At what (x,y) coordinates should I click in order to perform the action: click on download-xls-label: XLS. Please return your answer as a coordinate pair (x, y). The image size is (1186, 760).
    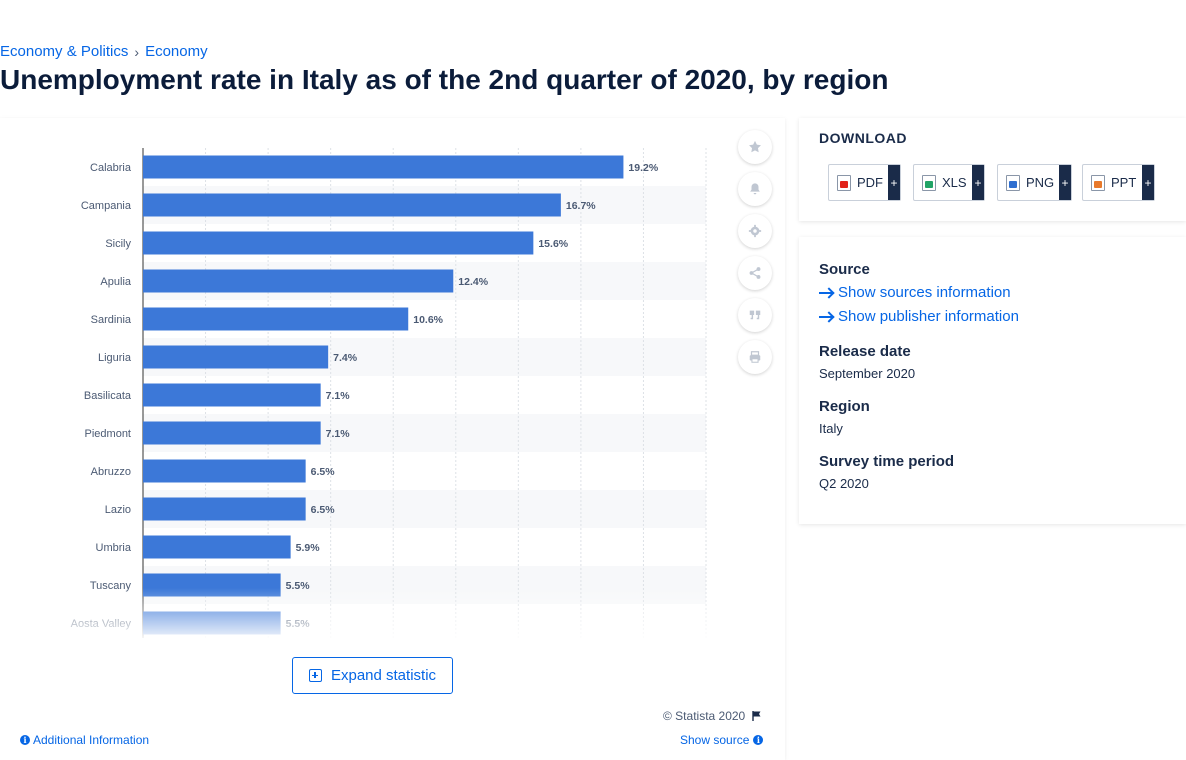
    Looking at the image, I should click on (954, 182).